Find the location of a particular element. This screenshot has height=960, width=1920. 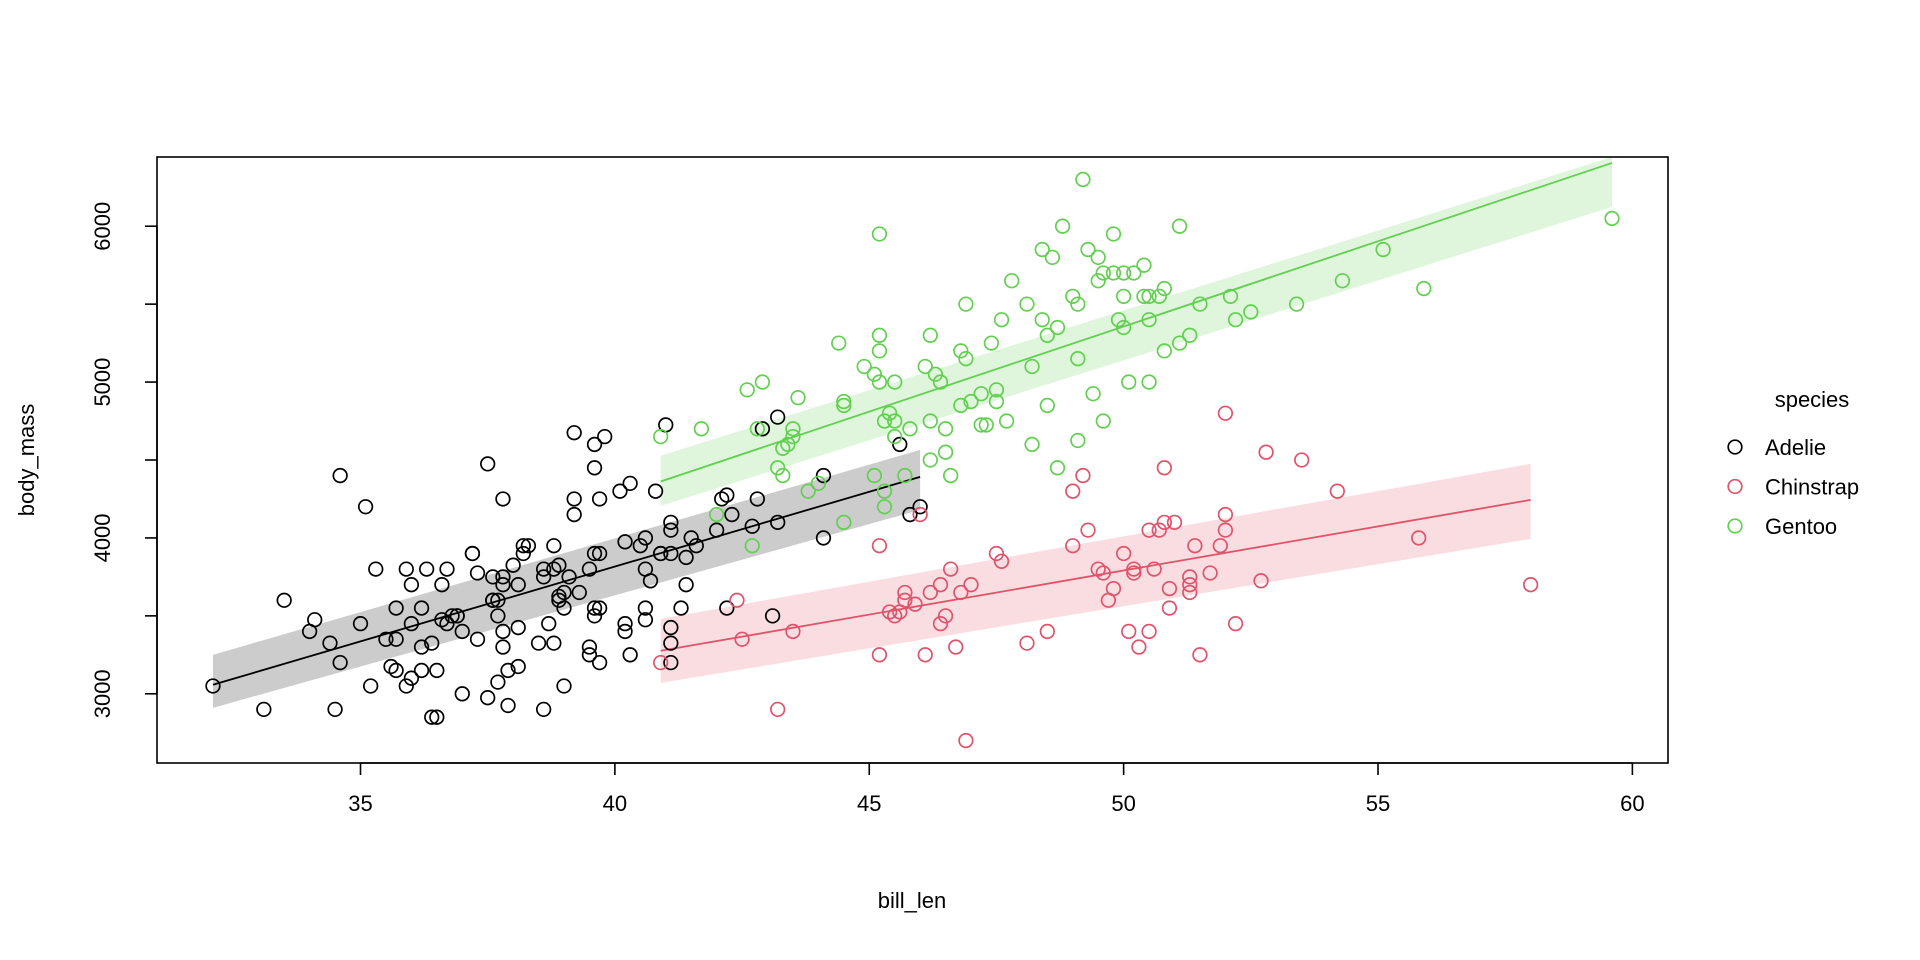

x-tick-label: 35 is located at coordinates (360, 803).